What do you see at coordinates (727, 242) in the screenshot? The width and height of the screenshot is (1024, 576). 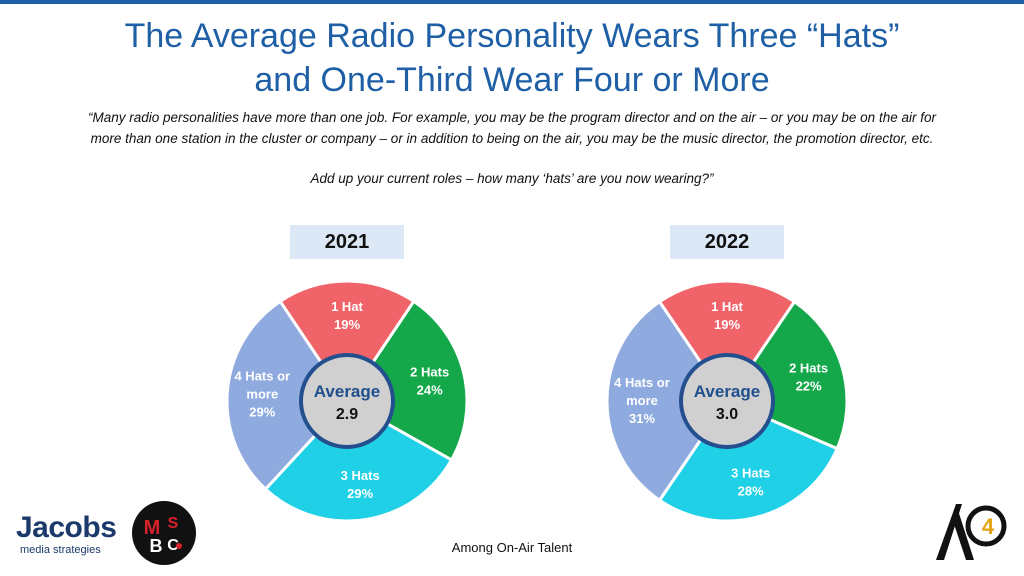 I see `year-label-2022: 2022` at bounding box center [727, 242].